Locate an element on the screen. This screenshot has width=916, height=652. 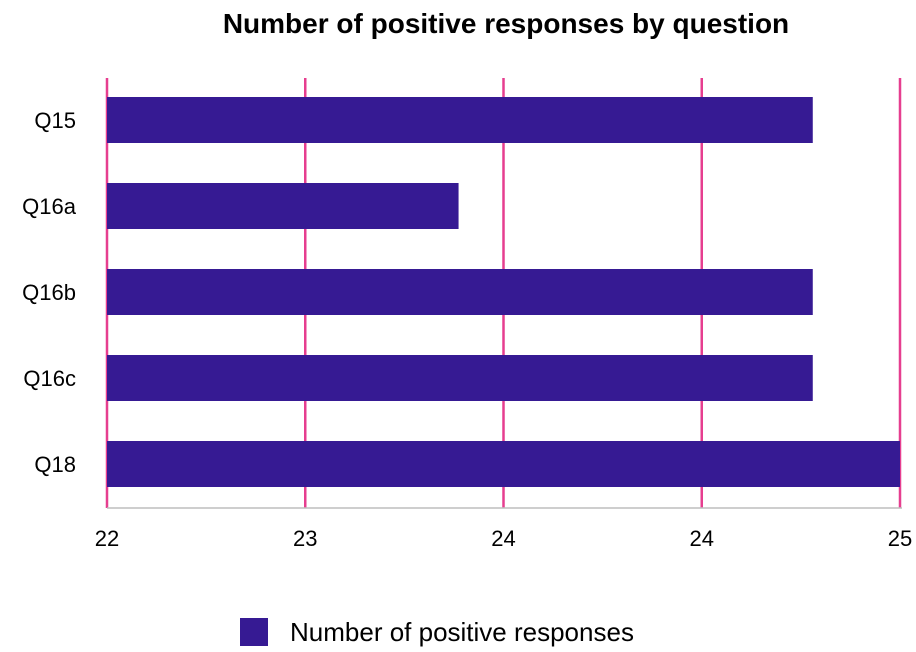
legend-swatch is located at coordinates (254, 632).